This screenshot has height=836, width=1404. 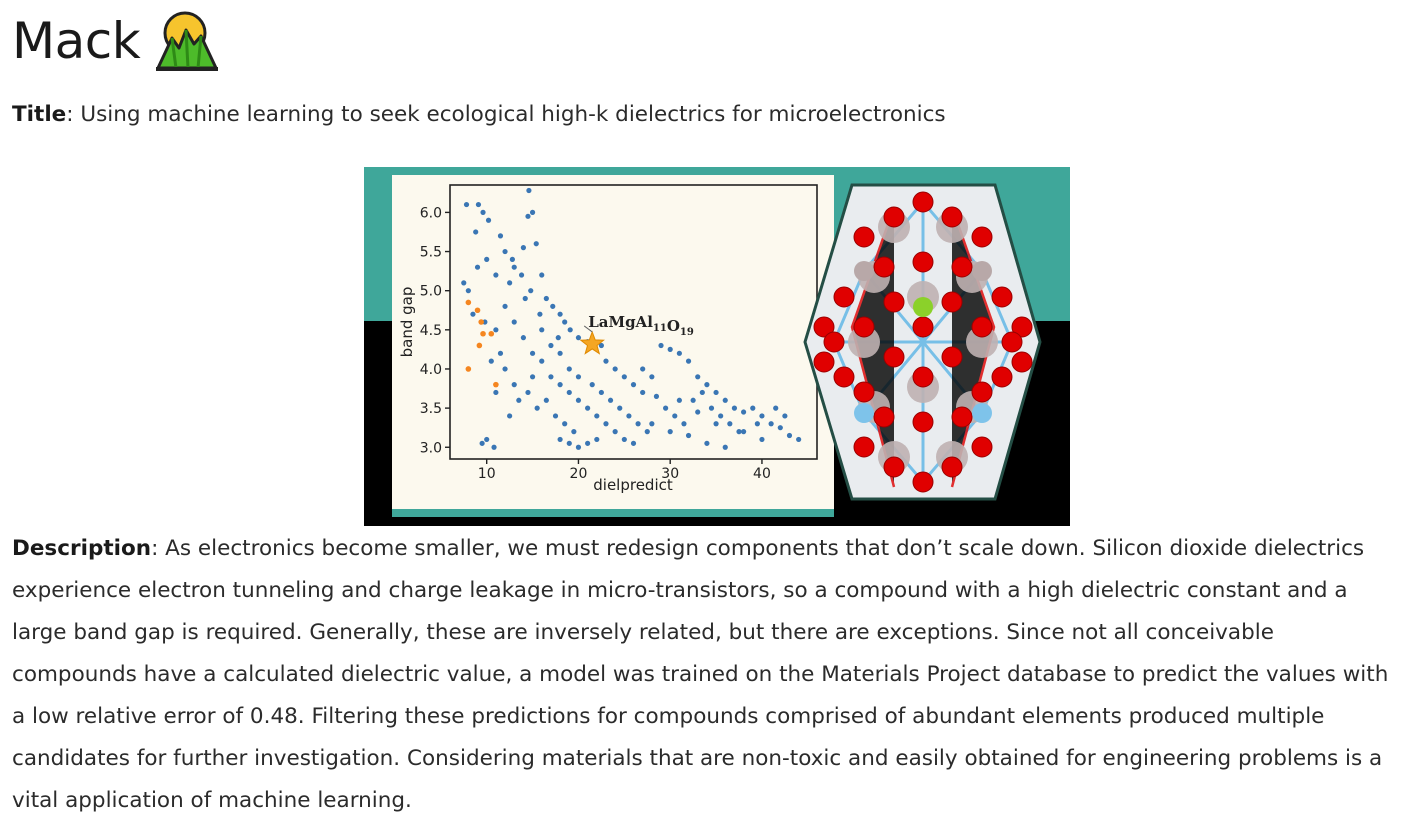 I want to click on y-tick-label: 5.0, so click(x=431, y=292).